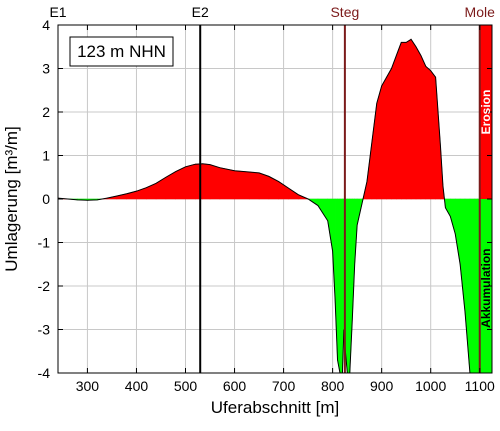 The height and width of the screenshot is (431, 500). I want to click on x-tick-label: 700, so click(284, 386).